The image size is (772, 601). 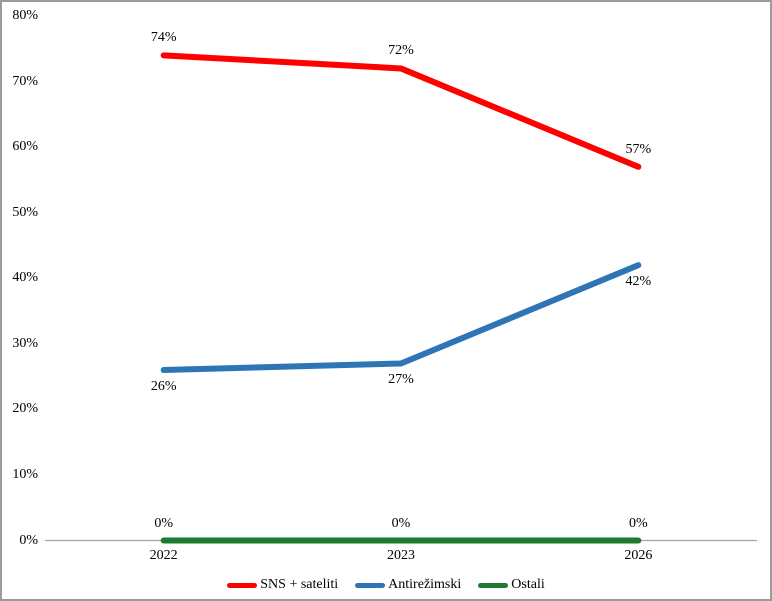 What do you see at coordinates (638, 149) in the screenshot?
I see `data-label: 57%` at bounding box center [638, 149].